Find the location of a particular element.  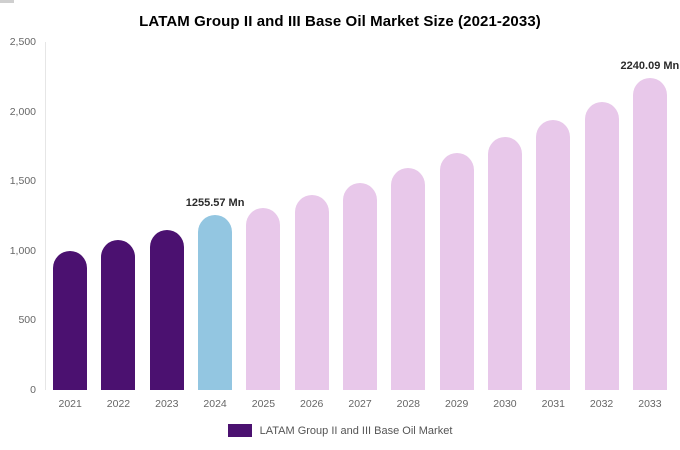

x-axis-label-2030: 2030 is located at coordinates (505, 404).